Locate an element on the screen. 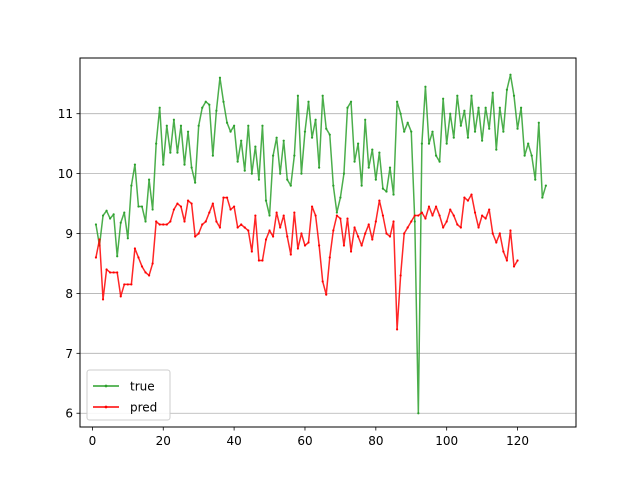 Image resolution: width=640 pixels, height=480 pixels. x-tick-label: 80 is located at coordinates (375, 441).